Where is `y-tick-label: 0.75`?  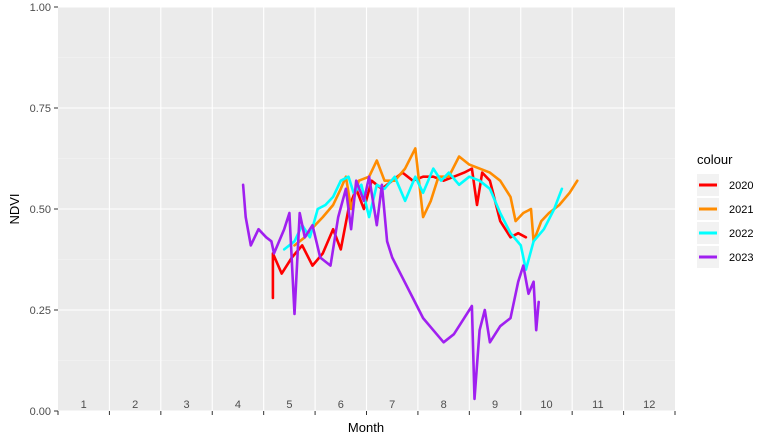
y-tick-label: 0.75 is located at coordinates (40, 109).